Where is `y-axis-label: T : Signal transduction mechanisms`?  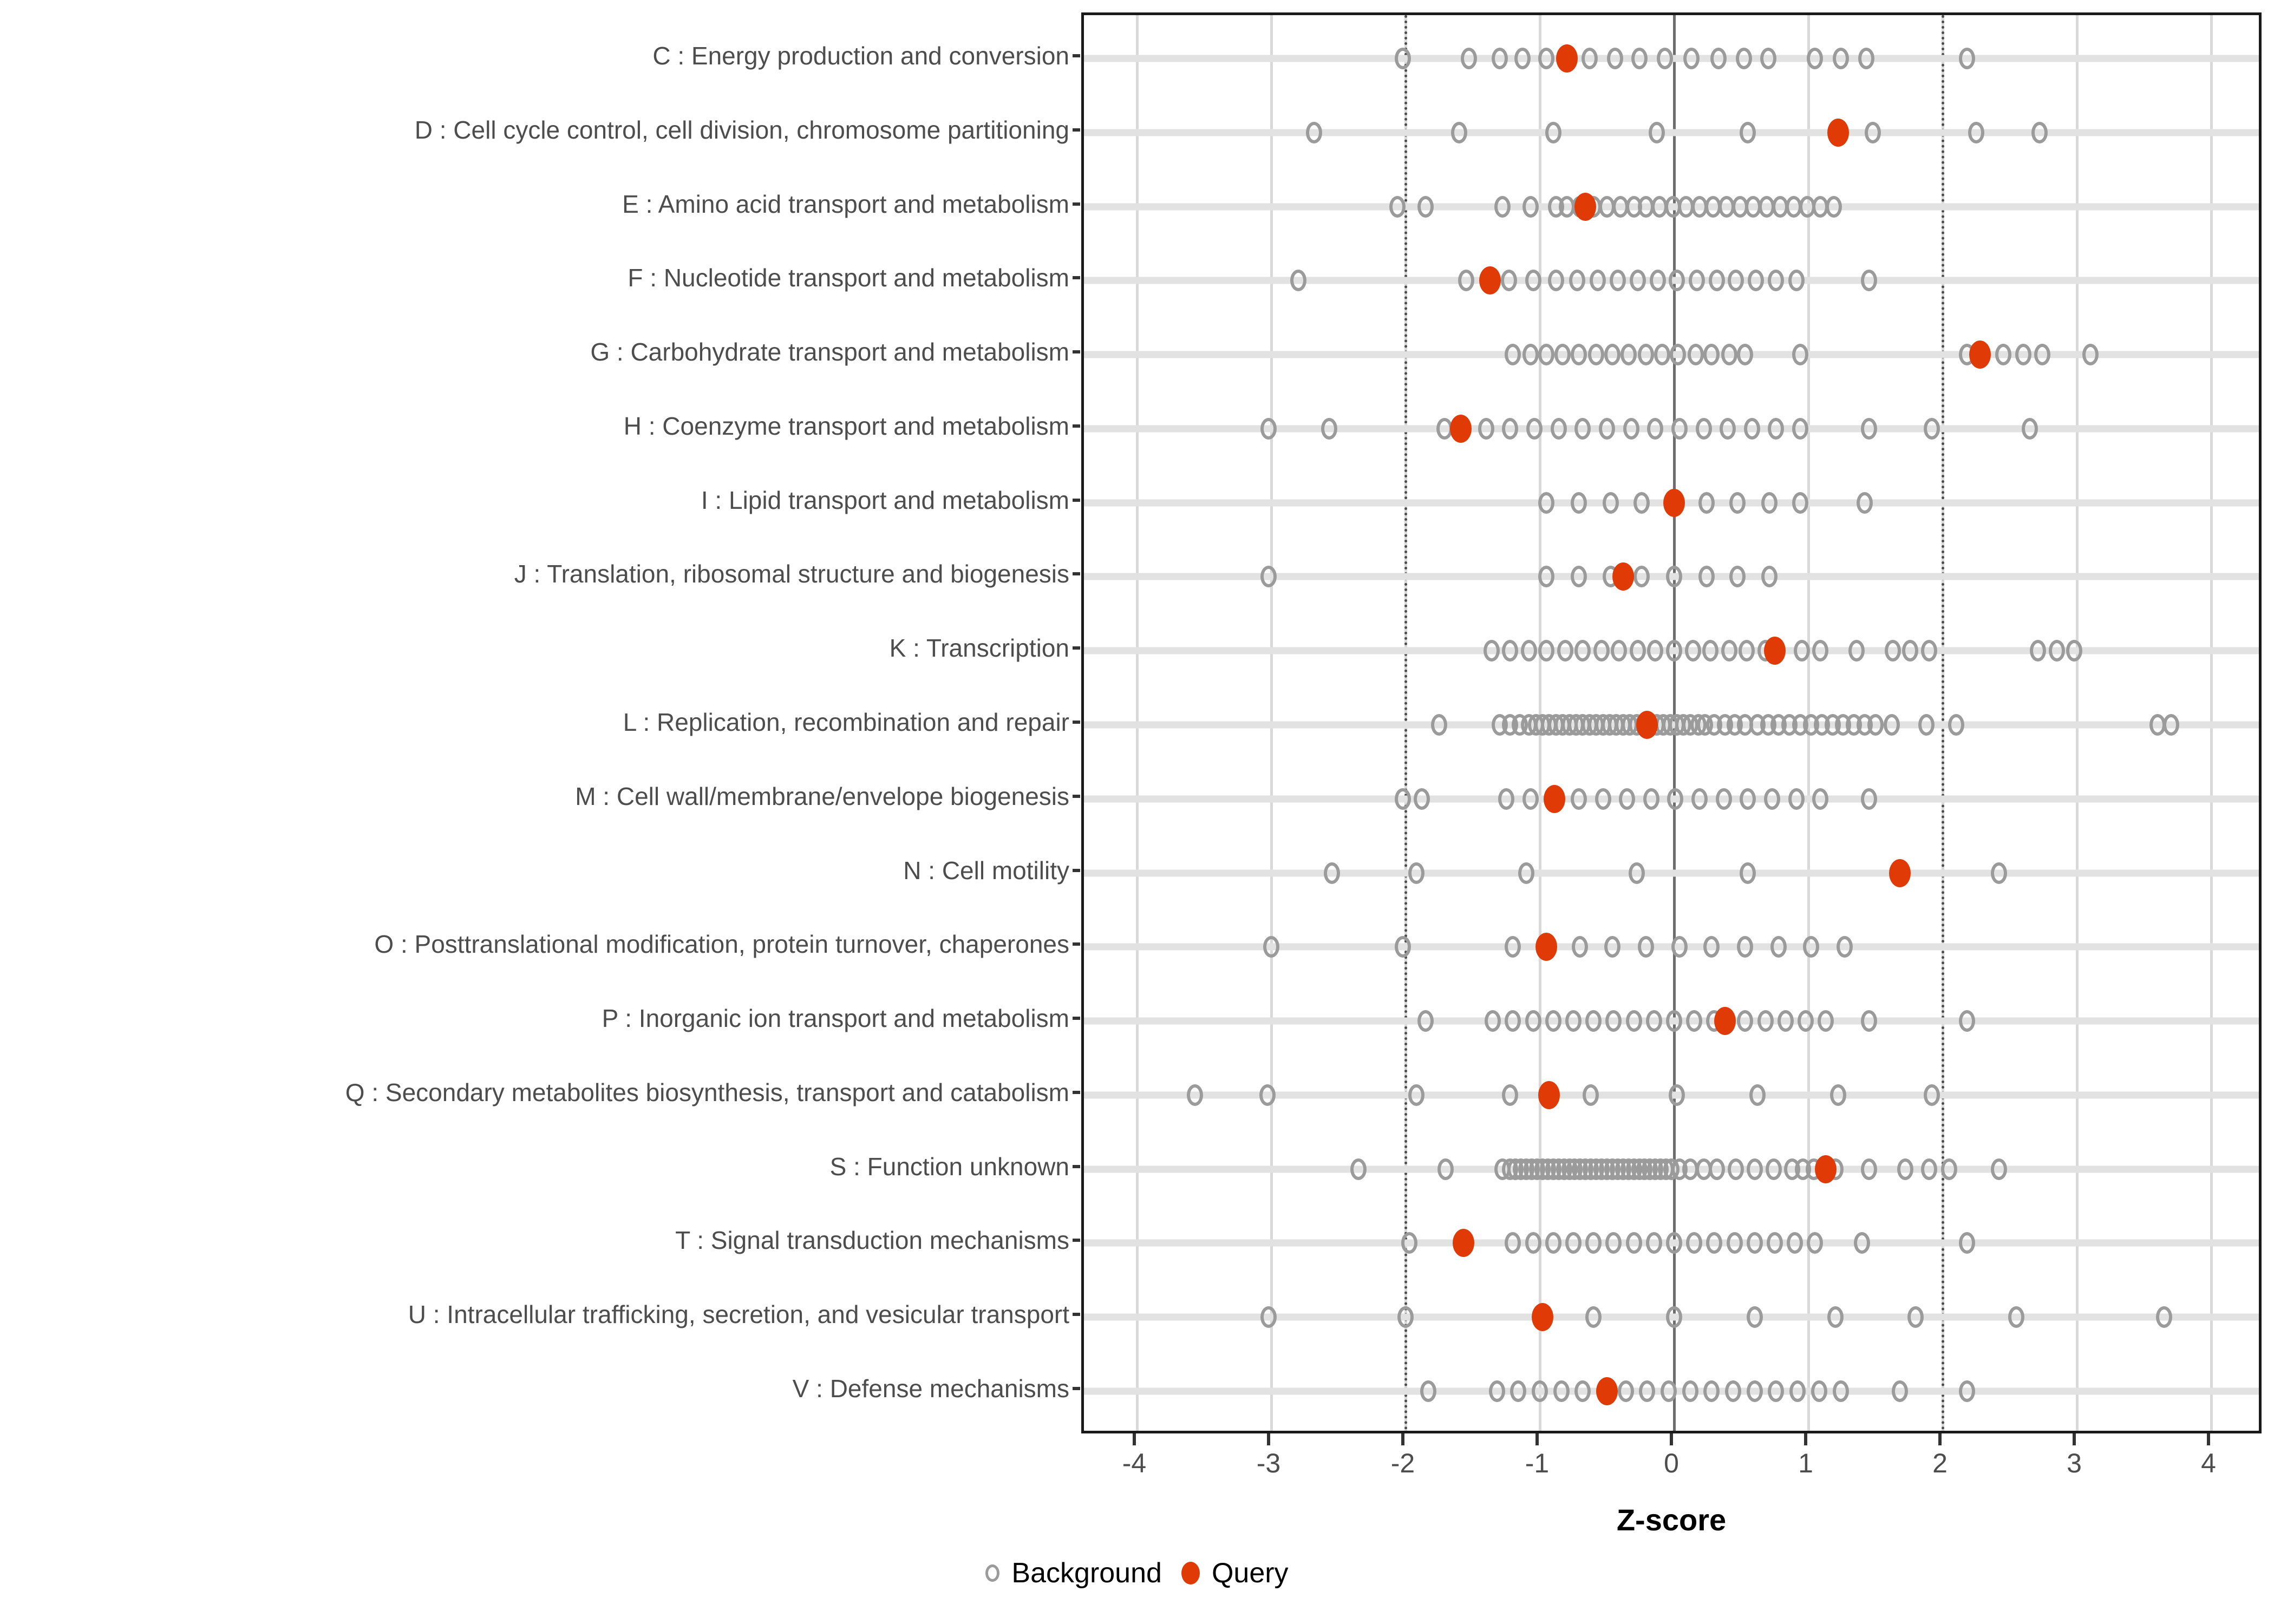
y-axis-label: T : Signal transduction mechanisms is located at coordinates (872, 1241).